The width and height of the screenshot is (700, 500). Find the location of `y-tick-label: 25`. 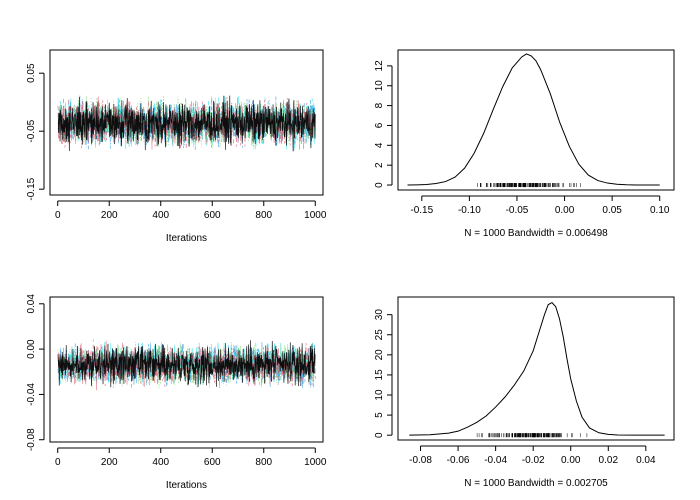

y-tick-label: 25 is located at coordinates (379, 335).